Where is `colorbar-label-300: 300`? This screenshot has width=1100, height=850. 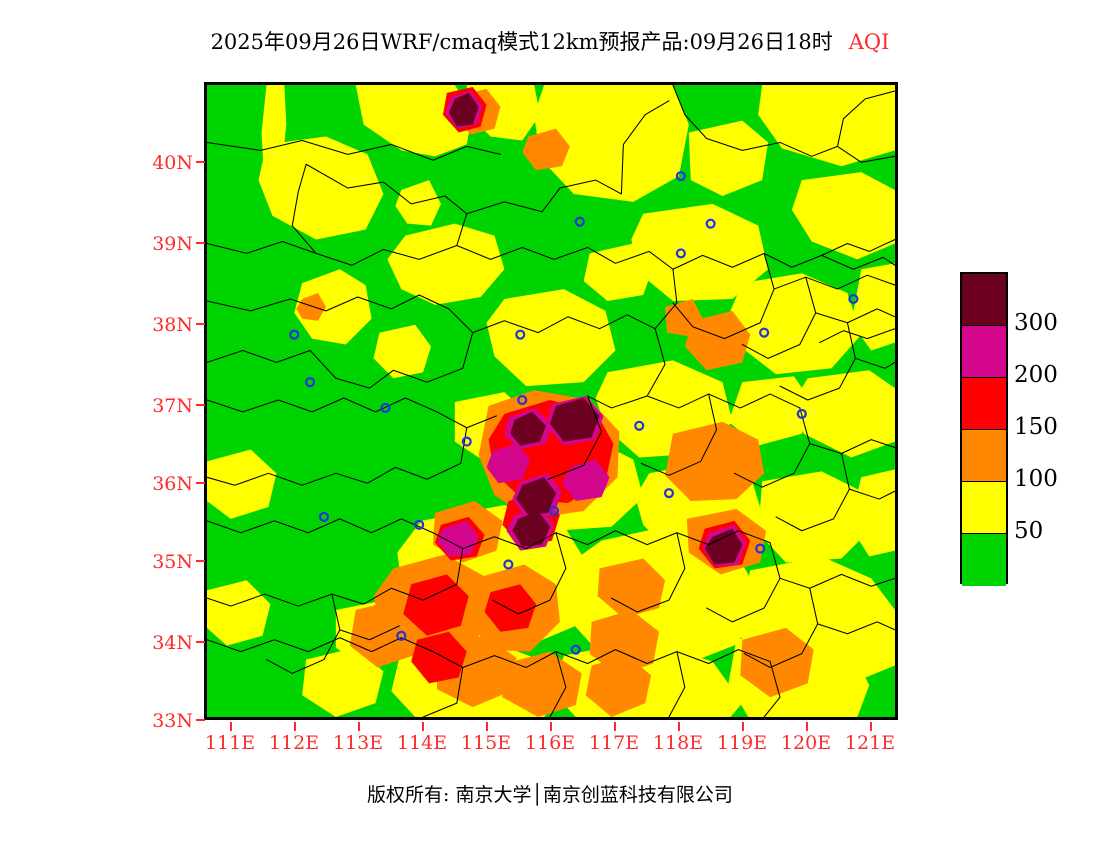
colorbar-label-300: 300 is located at coordinates (1036, 323).